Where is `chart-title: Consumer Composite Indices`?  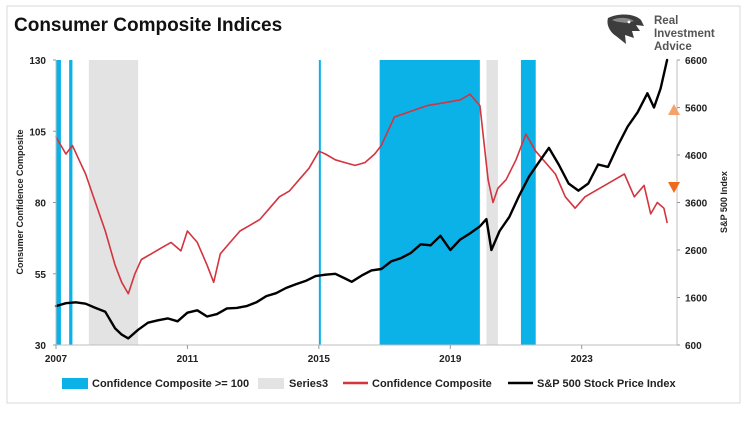
chart-title: Consumer Composite Indices is located at coordinates (148, 25).